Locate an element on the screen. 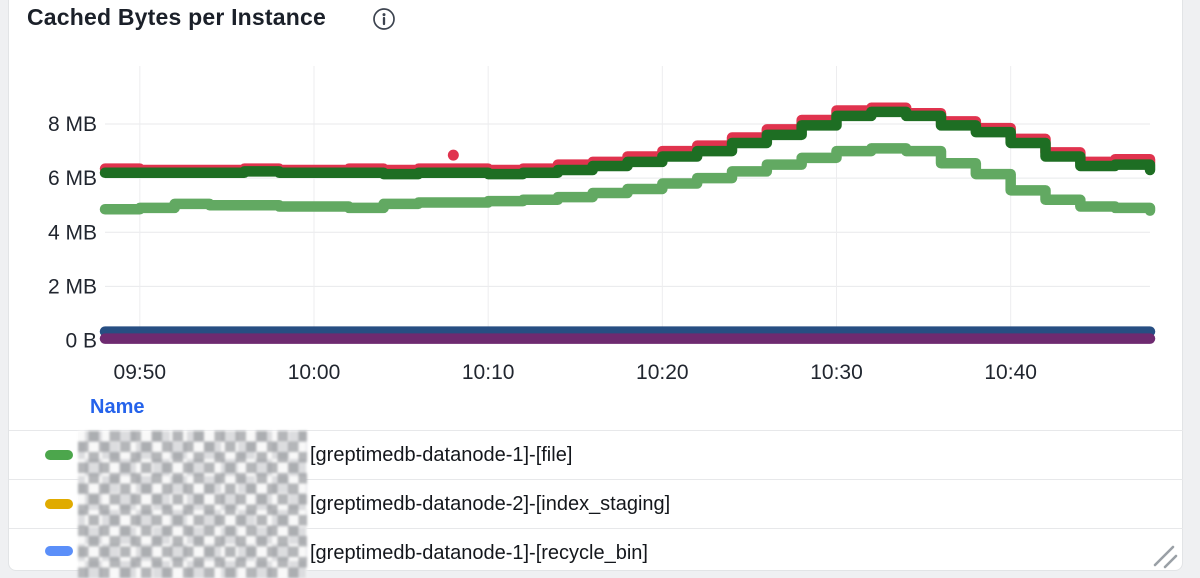  y-tick-label: 4 MB is located at coordinates (72, 232).